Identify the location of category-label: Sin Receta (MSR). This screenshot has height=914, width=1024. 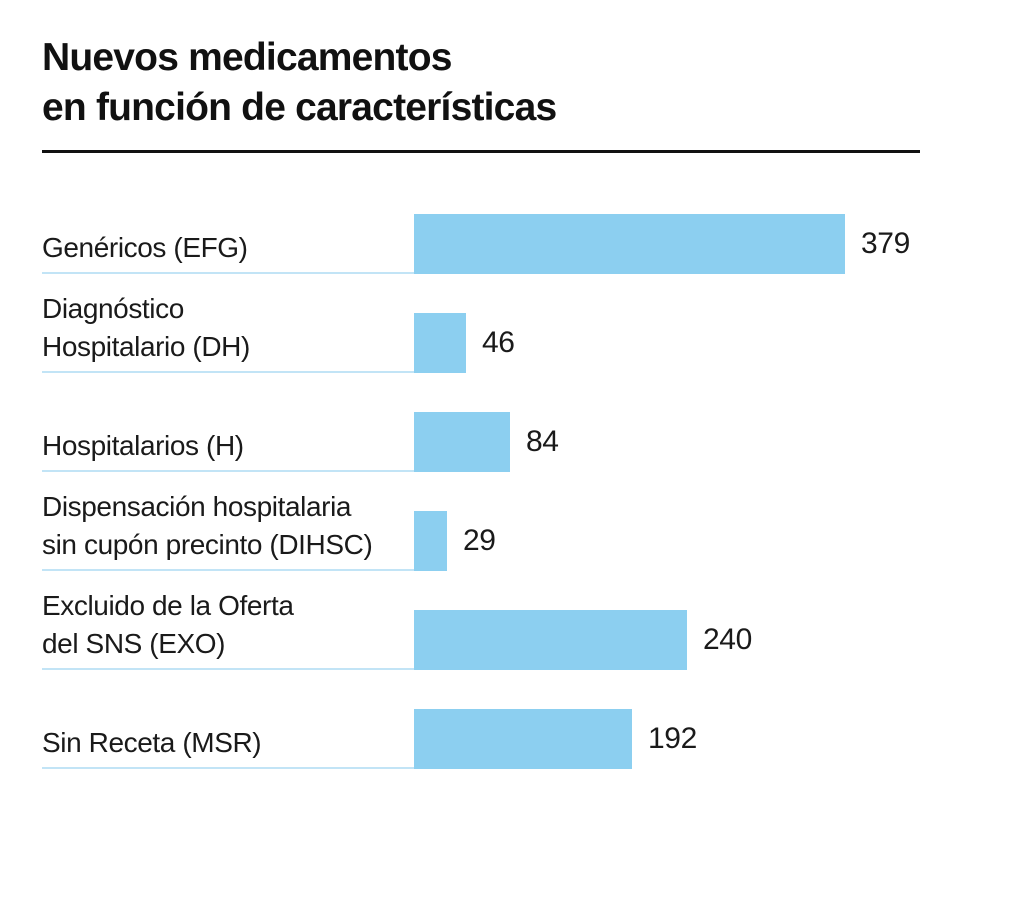
(152, 743).